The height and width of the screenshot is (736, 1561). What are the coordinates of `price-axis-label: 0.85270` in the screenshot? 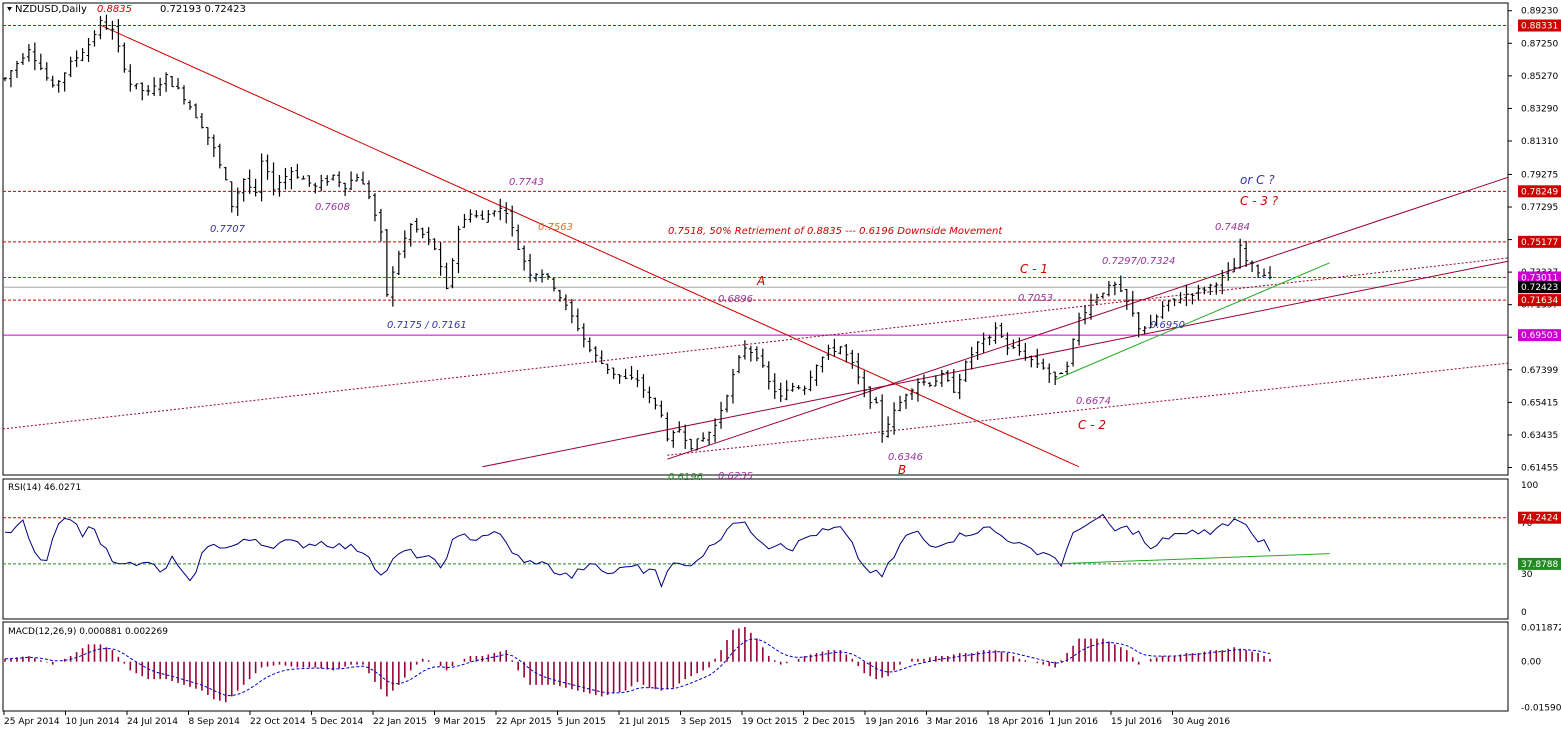 It's located at (1539, 77).